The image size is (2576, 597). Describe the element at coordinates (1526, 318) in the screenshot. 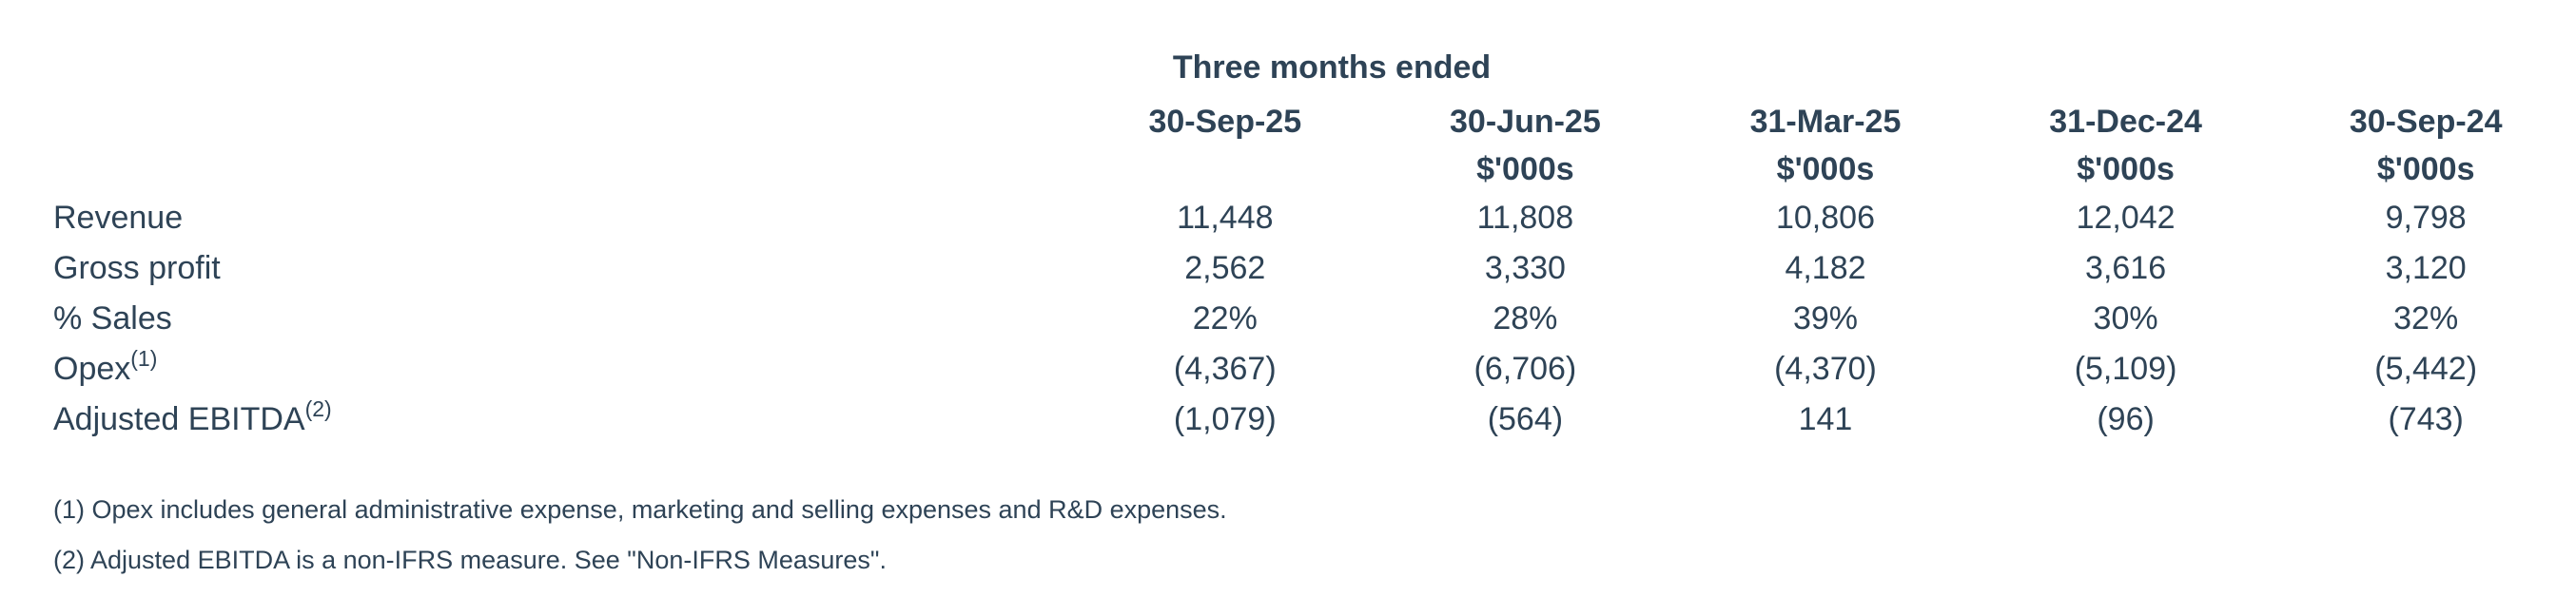

I see `value-cell: 28%` at that location.